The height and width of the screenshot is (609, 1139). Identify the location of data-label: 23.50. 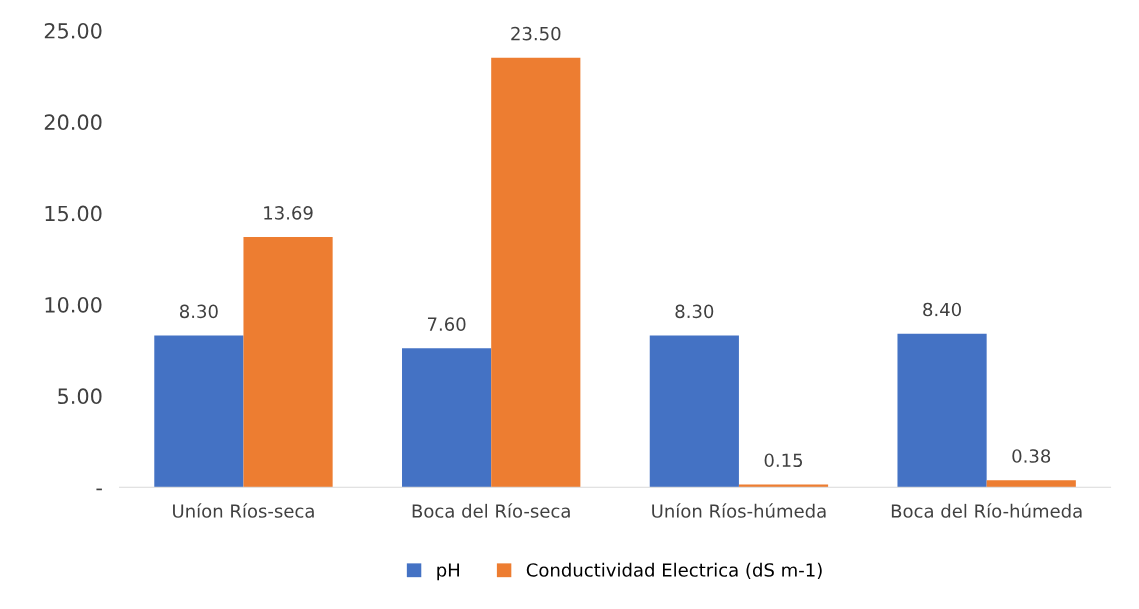
(536, 33).